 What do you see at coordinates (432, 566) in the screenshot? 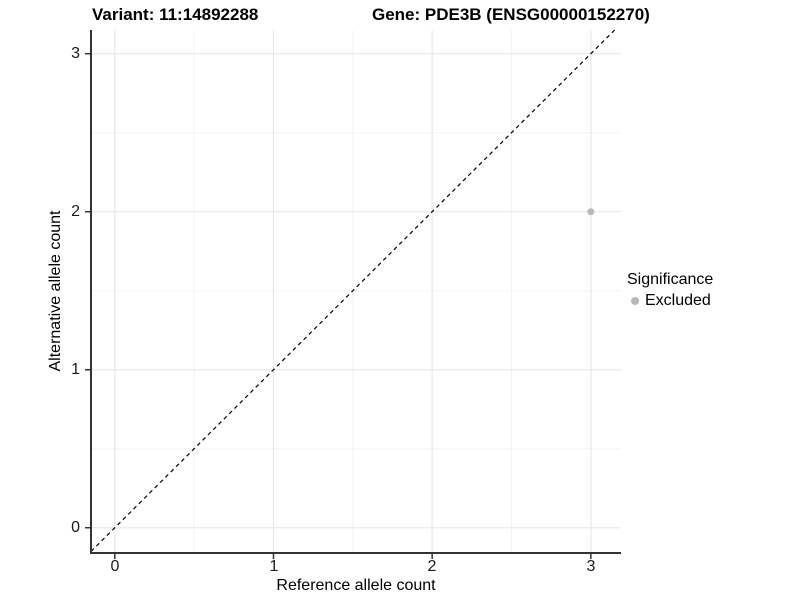
I see `x-tick-label-2: 2` at bounding box center [432, 566].